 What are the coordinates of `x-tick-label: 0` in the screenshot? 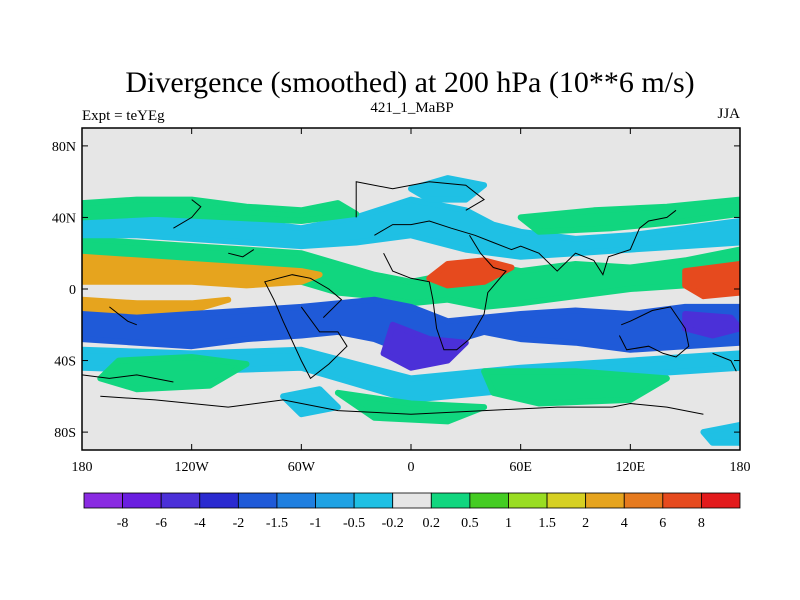 It's located at (411, 467).